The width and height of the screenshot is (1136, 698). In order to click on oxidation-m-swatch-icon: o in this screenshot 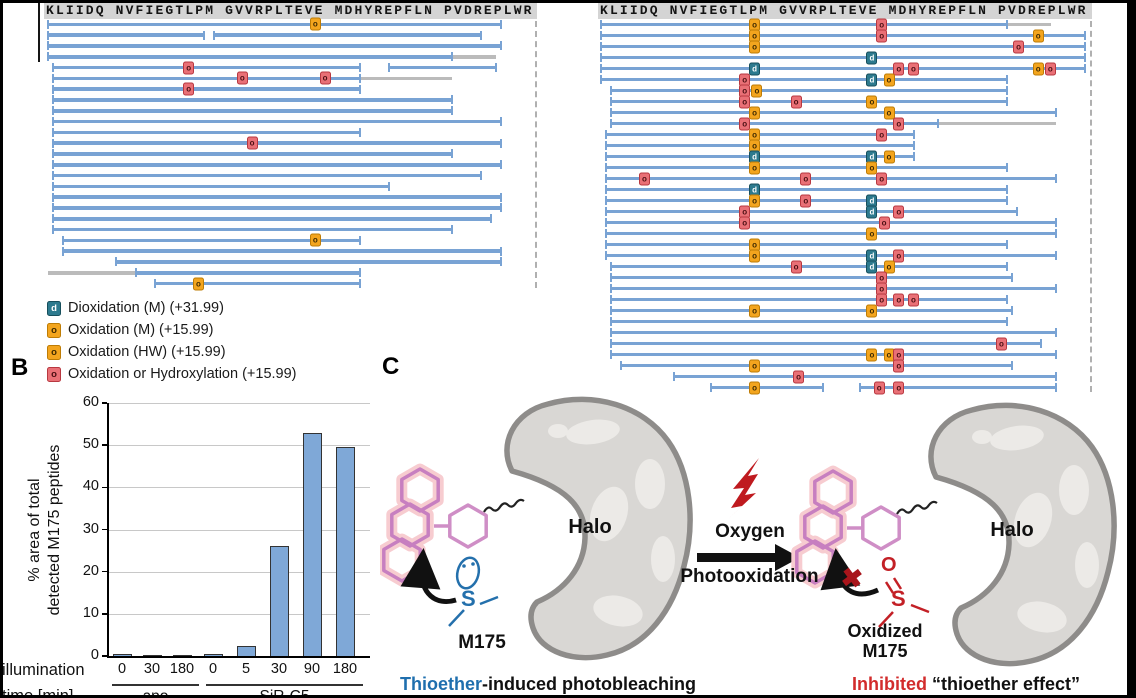, I will do `click(54, 330)`.